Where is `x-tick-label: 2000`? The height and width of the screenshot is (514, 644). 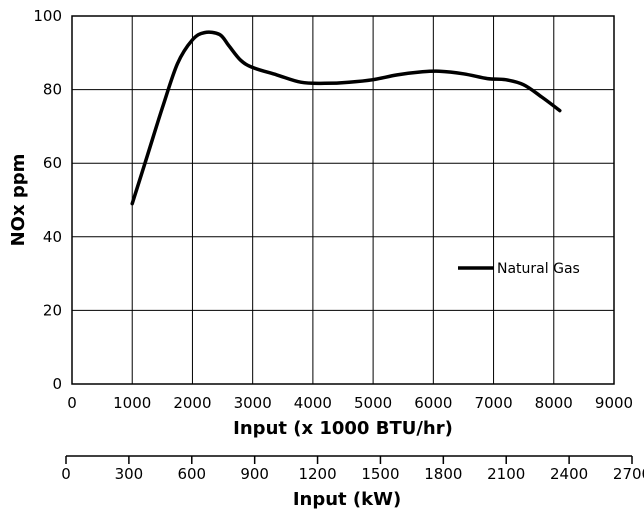 x-tick-label: 2000 is located at coordinates (192, 403).